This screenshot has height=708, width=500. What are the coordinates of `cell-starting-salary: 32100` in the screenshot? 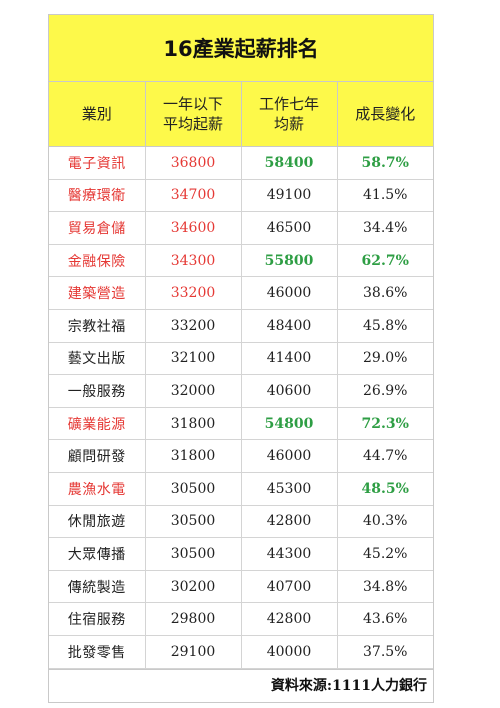 It's located at (193, 358).